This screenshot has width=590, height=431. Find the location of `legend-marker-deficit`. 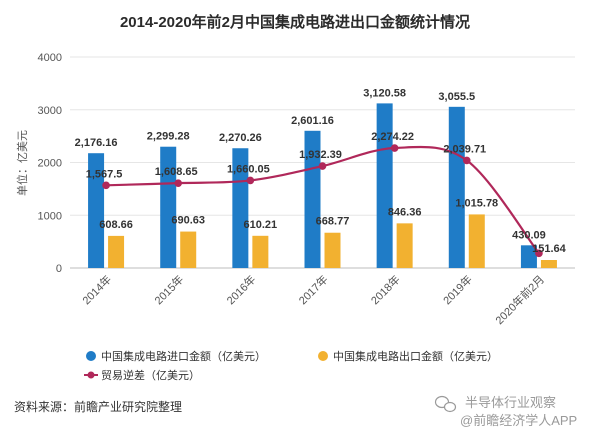

legend-marker-deficit is located at coordinates (91, 375).